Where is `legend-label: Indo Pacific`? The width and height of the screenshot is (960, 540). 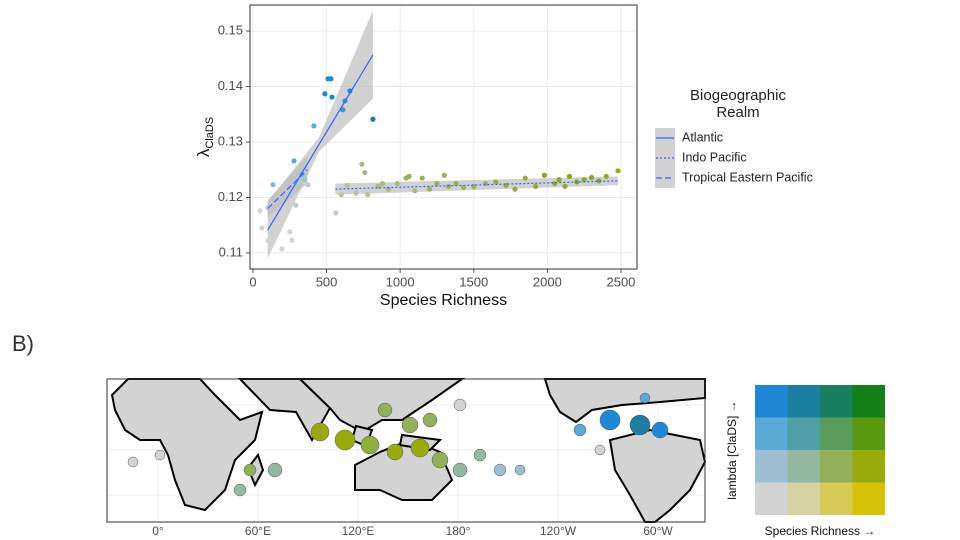
legend-label: Indo Pacific is located at coordinates (714, 157).